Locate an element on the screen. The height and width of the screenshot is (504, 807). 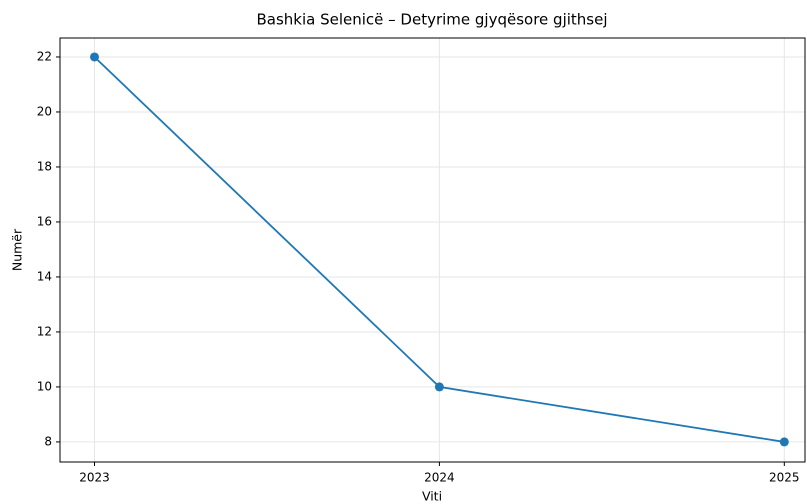
y-tick-label: 22 is located at coordinates (44, 56).